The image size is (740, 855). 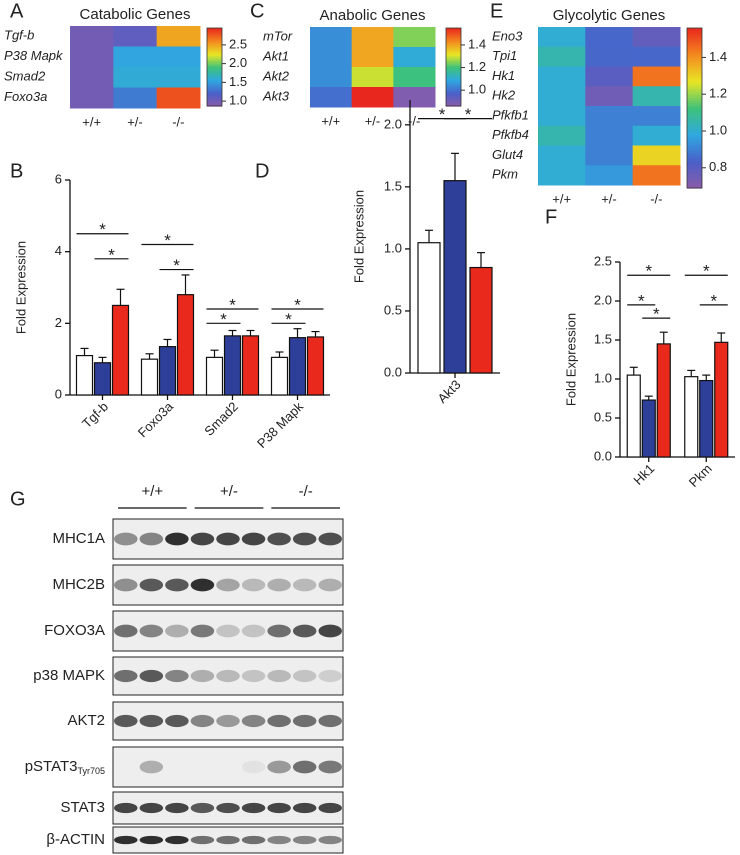 I want to click on colorbar-tick-label: 1.2, so click(x=477, y=66).